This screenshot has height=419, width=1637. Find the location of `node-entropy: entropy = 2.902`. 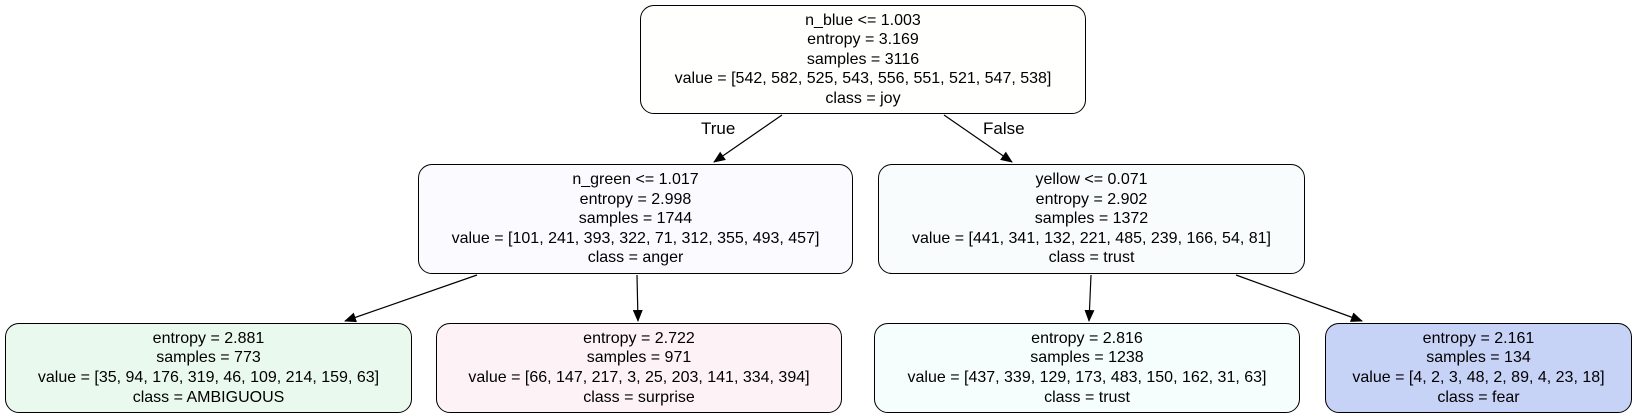

node-entropy: entropy = 2.902 is located at coordinates (1091, 199).